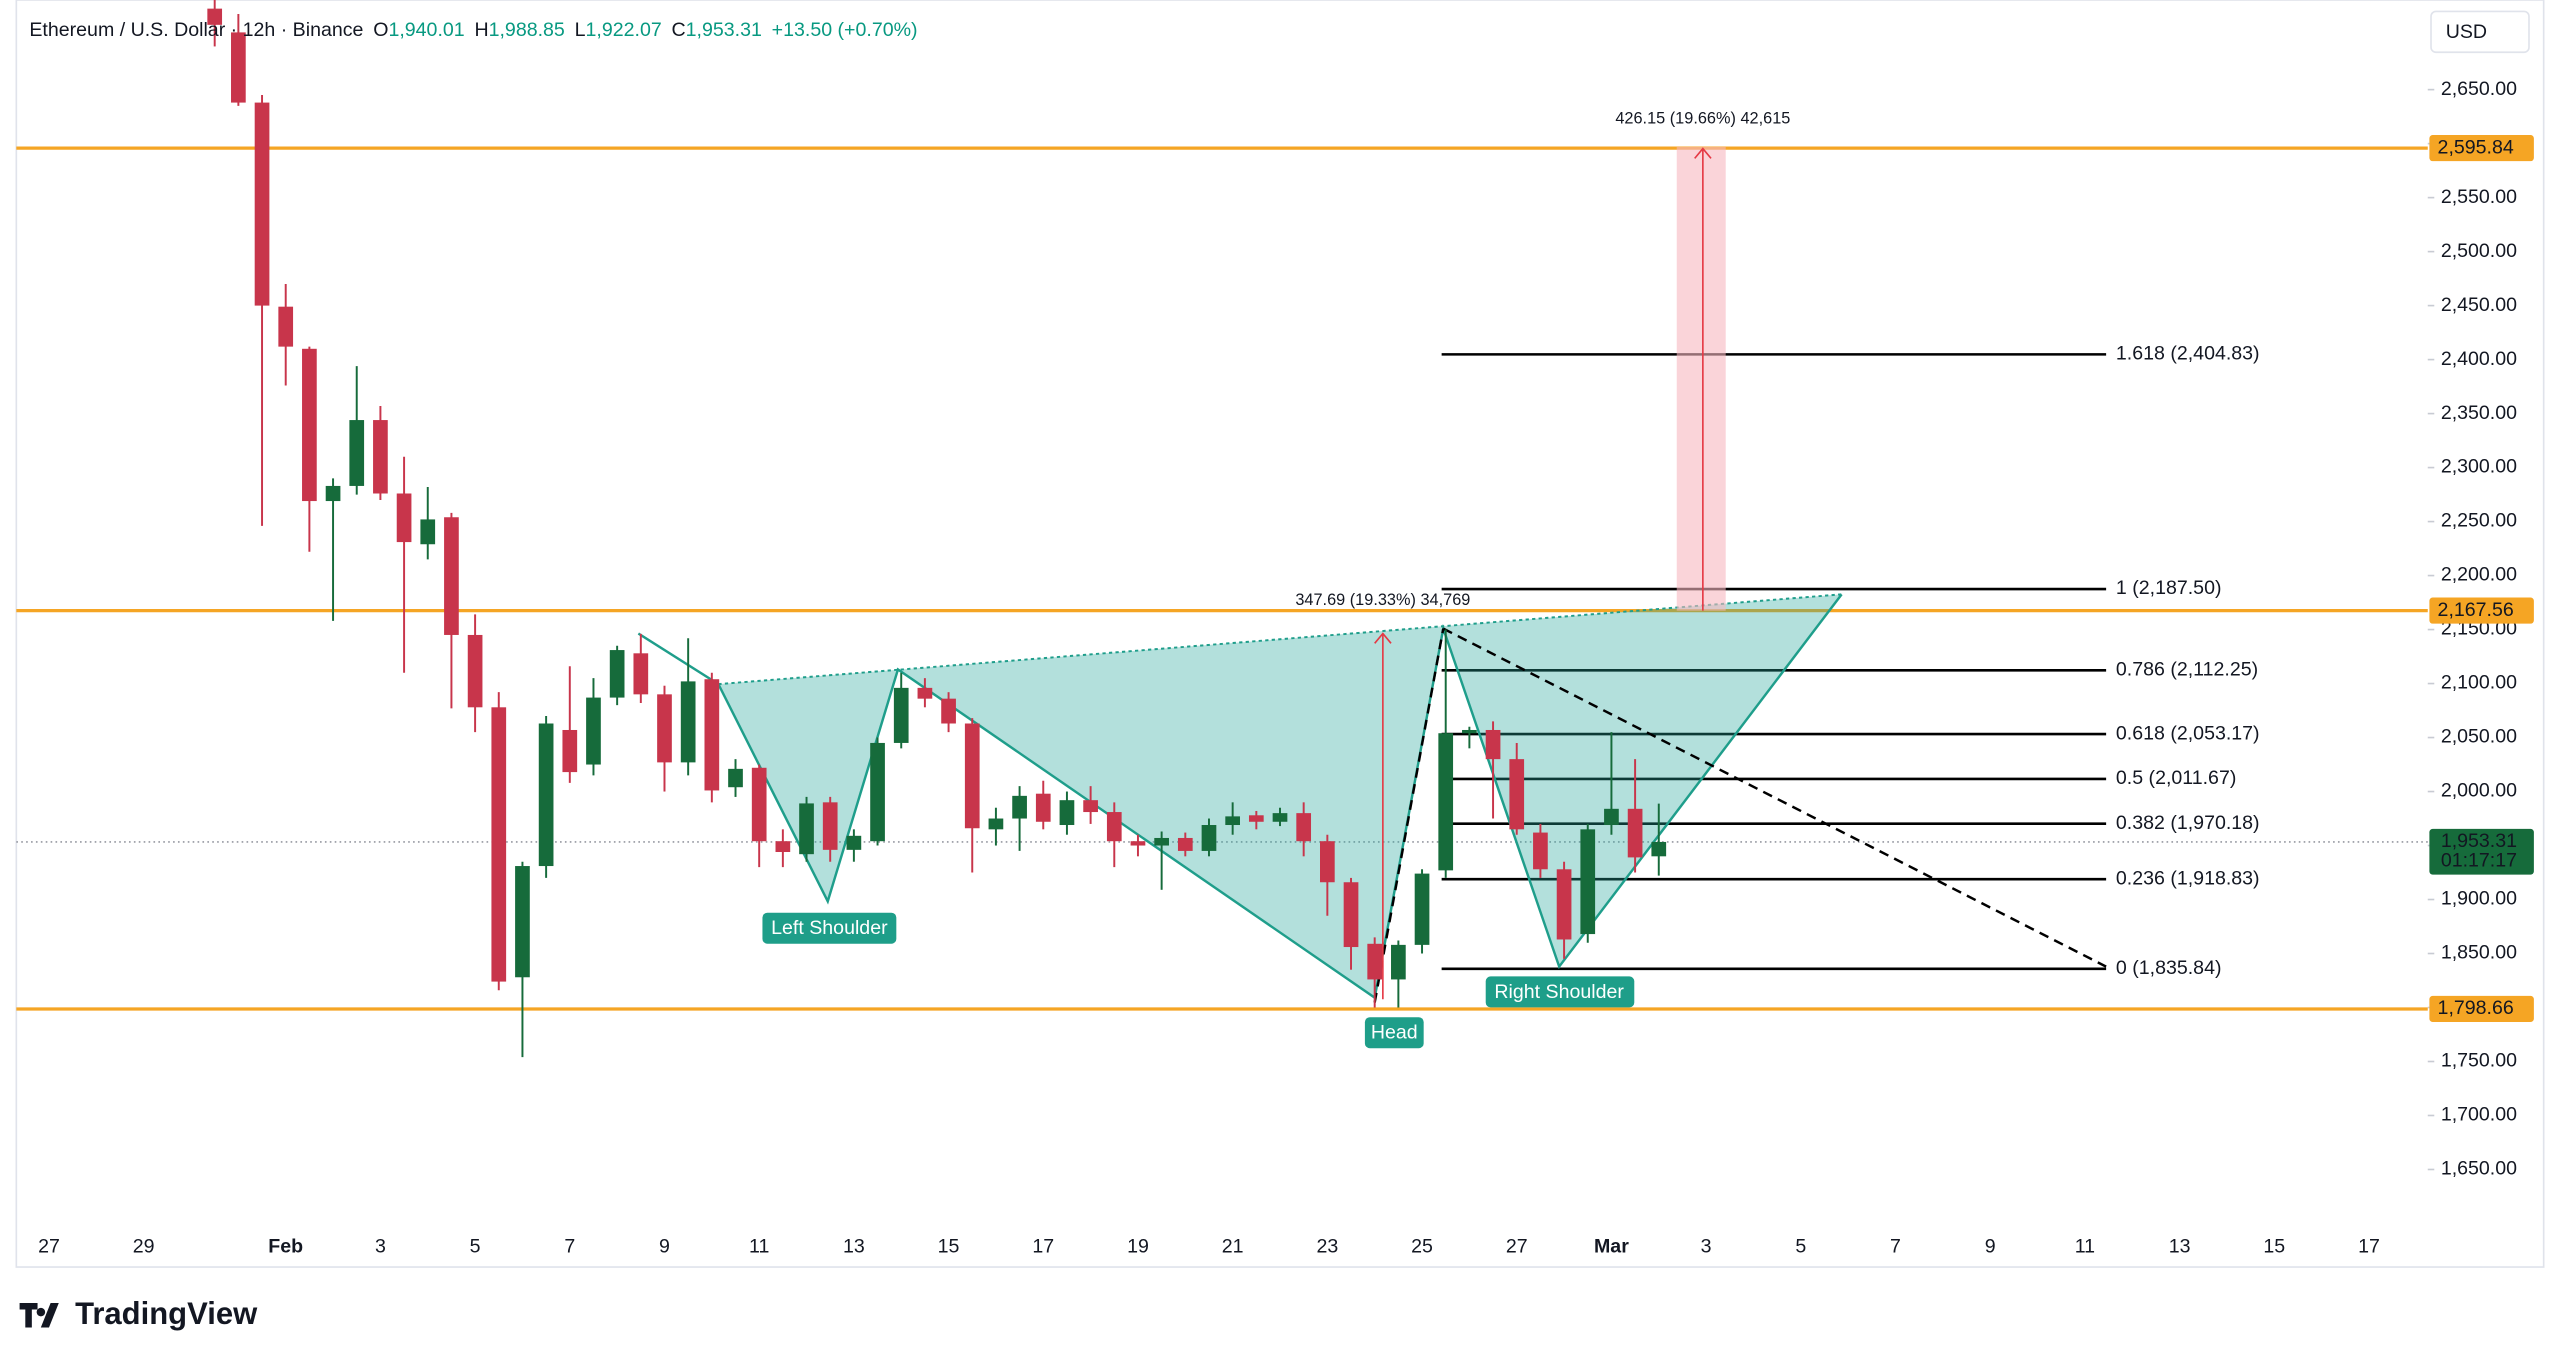 The width and height of the screenshot is (2560, 1365). Describe the element at coordinates (2479, 1061) in the screenshot. I see `y-tick-label: 1,750.00` at that location.